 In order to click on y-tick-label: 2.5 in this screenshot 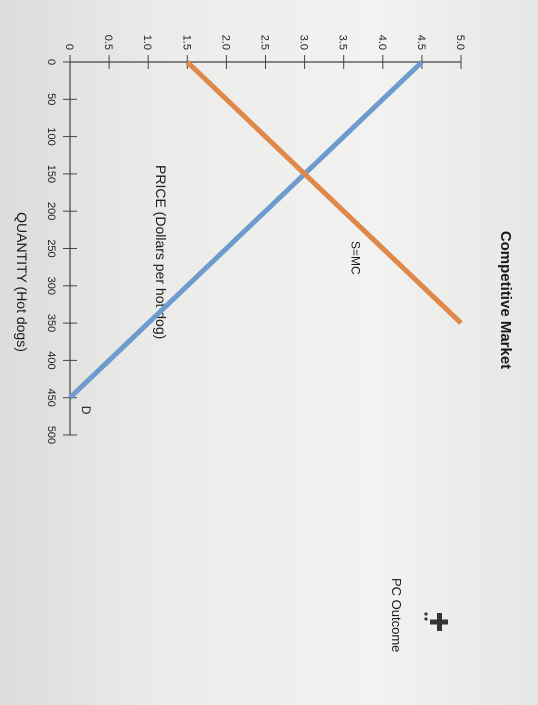, I will do `click(265, 42)`.